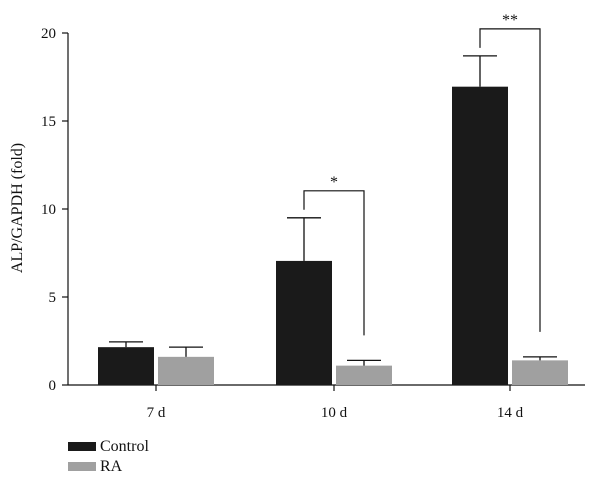 The height and width of the screenshot is (485, 600). What do you see at coordinates (48, 34) in the screenshot?
I see `y-tick-label: 20` at bounding box center [48, 34].